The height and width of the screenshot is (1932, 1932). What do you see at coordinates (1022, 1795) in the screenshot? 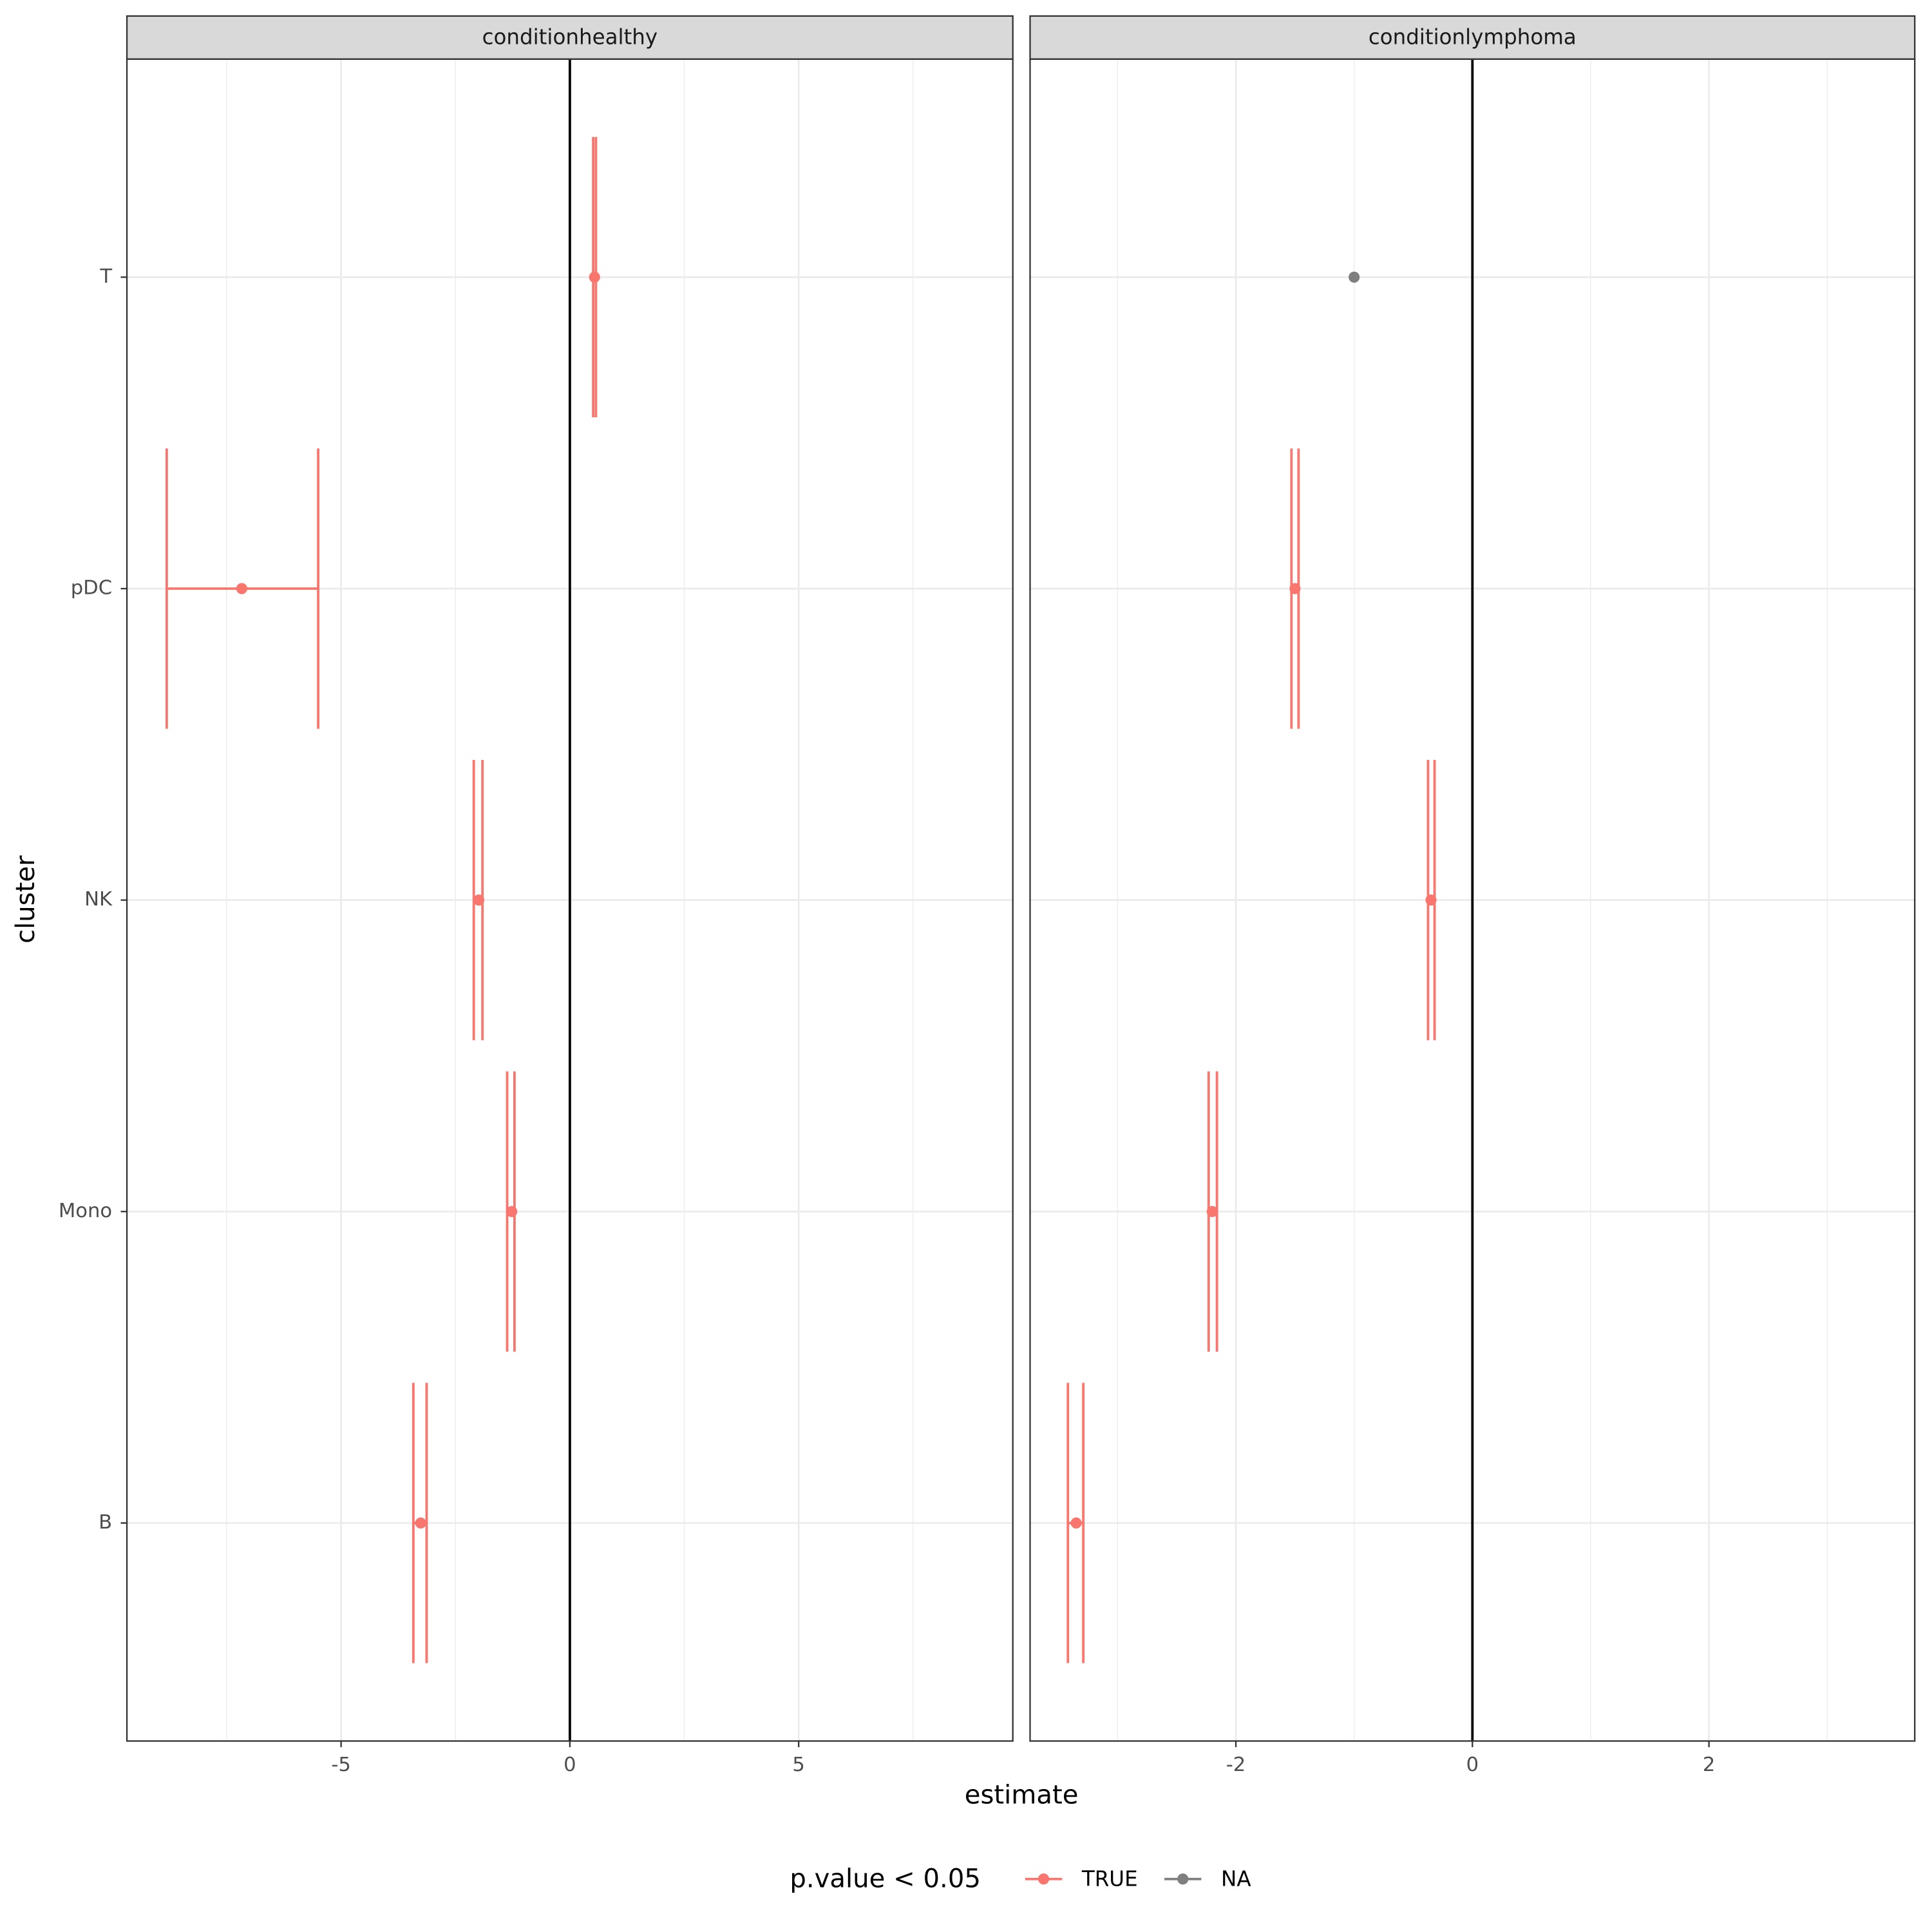
I see `x-axis-title: estimate` at bounding box center [1022, 1795].